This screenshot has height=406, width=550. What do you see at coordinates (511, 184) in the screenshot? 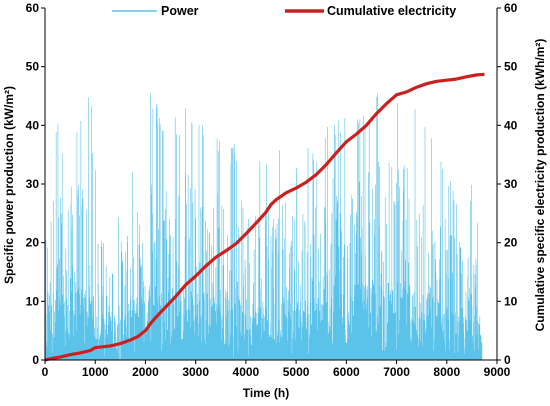
I see `y-tick-right-label: 30` at bounding box center [511, 184].